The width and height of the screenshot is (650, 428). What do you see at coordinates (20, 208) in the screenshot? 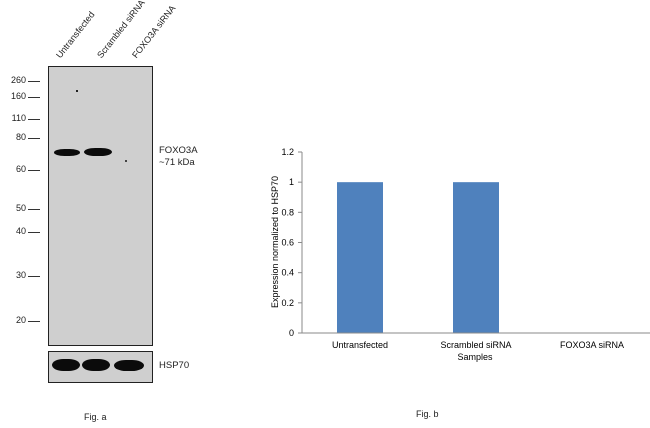
I see `mw-marker: 50` at bounding box center [20, 208].